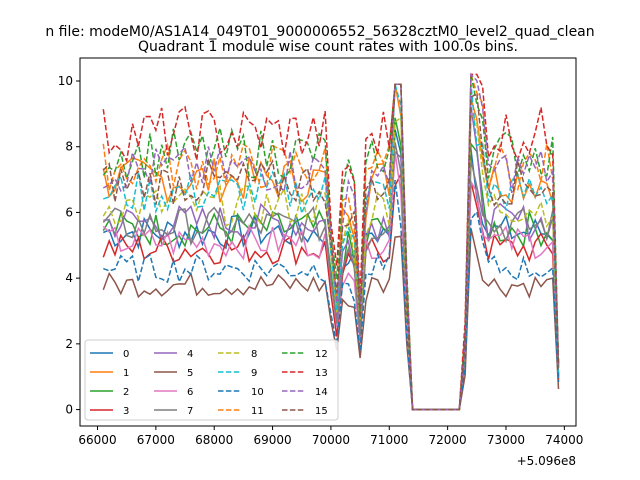 The height and width of the screenshot is (480, 640). What do you see at coordinates (254, 373) in the screenshot?
I see `legend-label-9: 9` at bounding box center [254, 373].